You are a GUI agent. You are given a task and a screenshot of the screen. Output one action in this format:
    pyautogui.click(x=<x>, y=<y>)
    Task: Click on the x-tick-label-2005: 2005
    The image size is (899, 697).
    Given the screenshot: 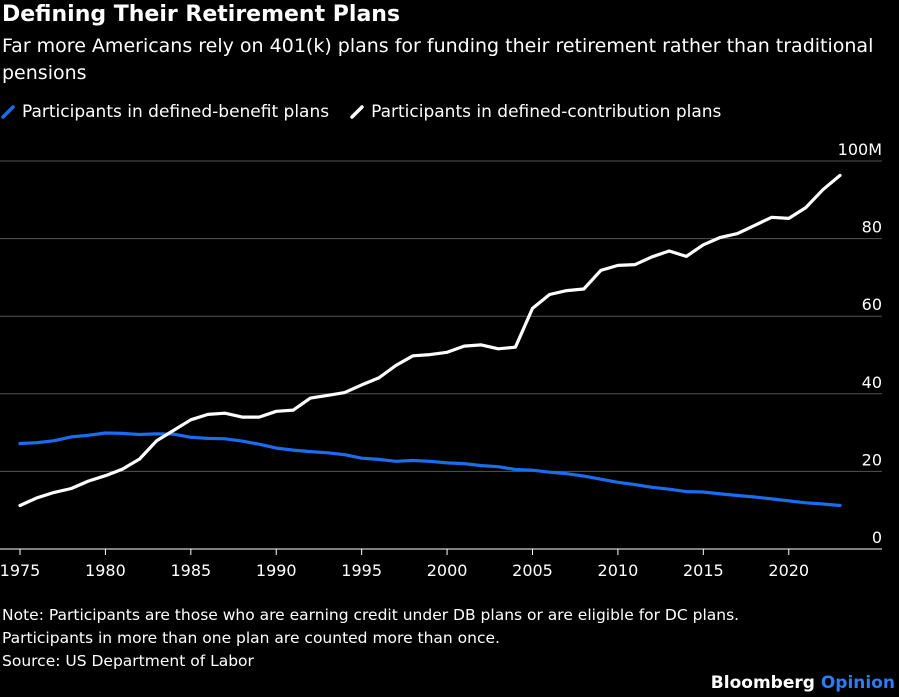 What is the action you would take?
    pyautogui.click(x=532, y=570)
    